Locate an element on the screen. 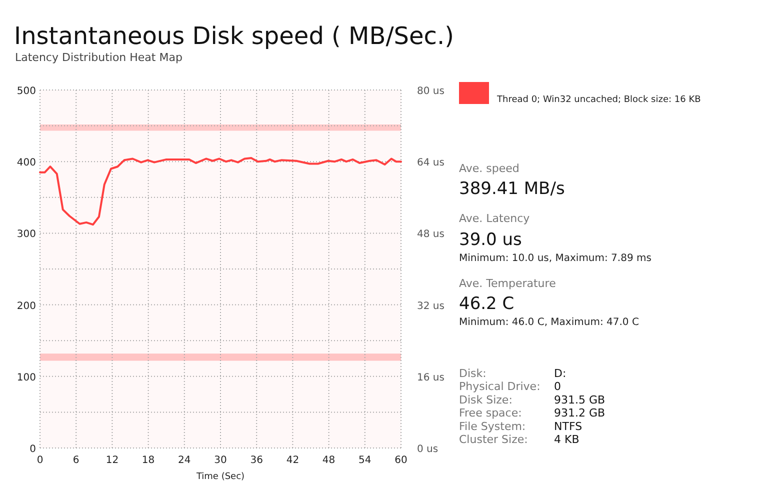 The height and width of the screenshot is (497, 784). y2-tick-label: 48 us is located at coordinates (430, 234).